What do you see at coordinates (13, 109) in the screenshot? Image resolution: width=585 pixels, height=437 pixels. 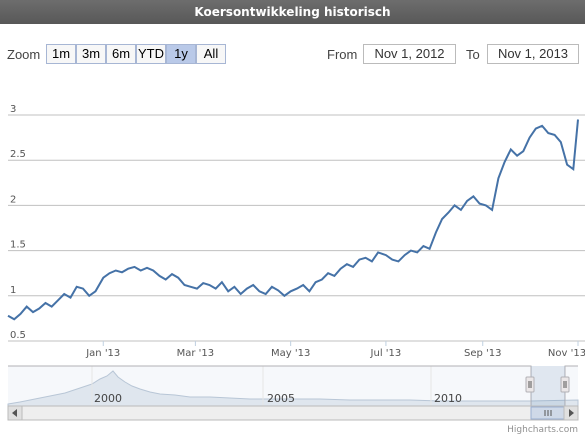 I see `y-tick-label: 3` at bounding box center [13, 109].